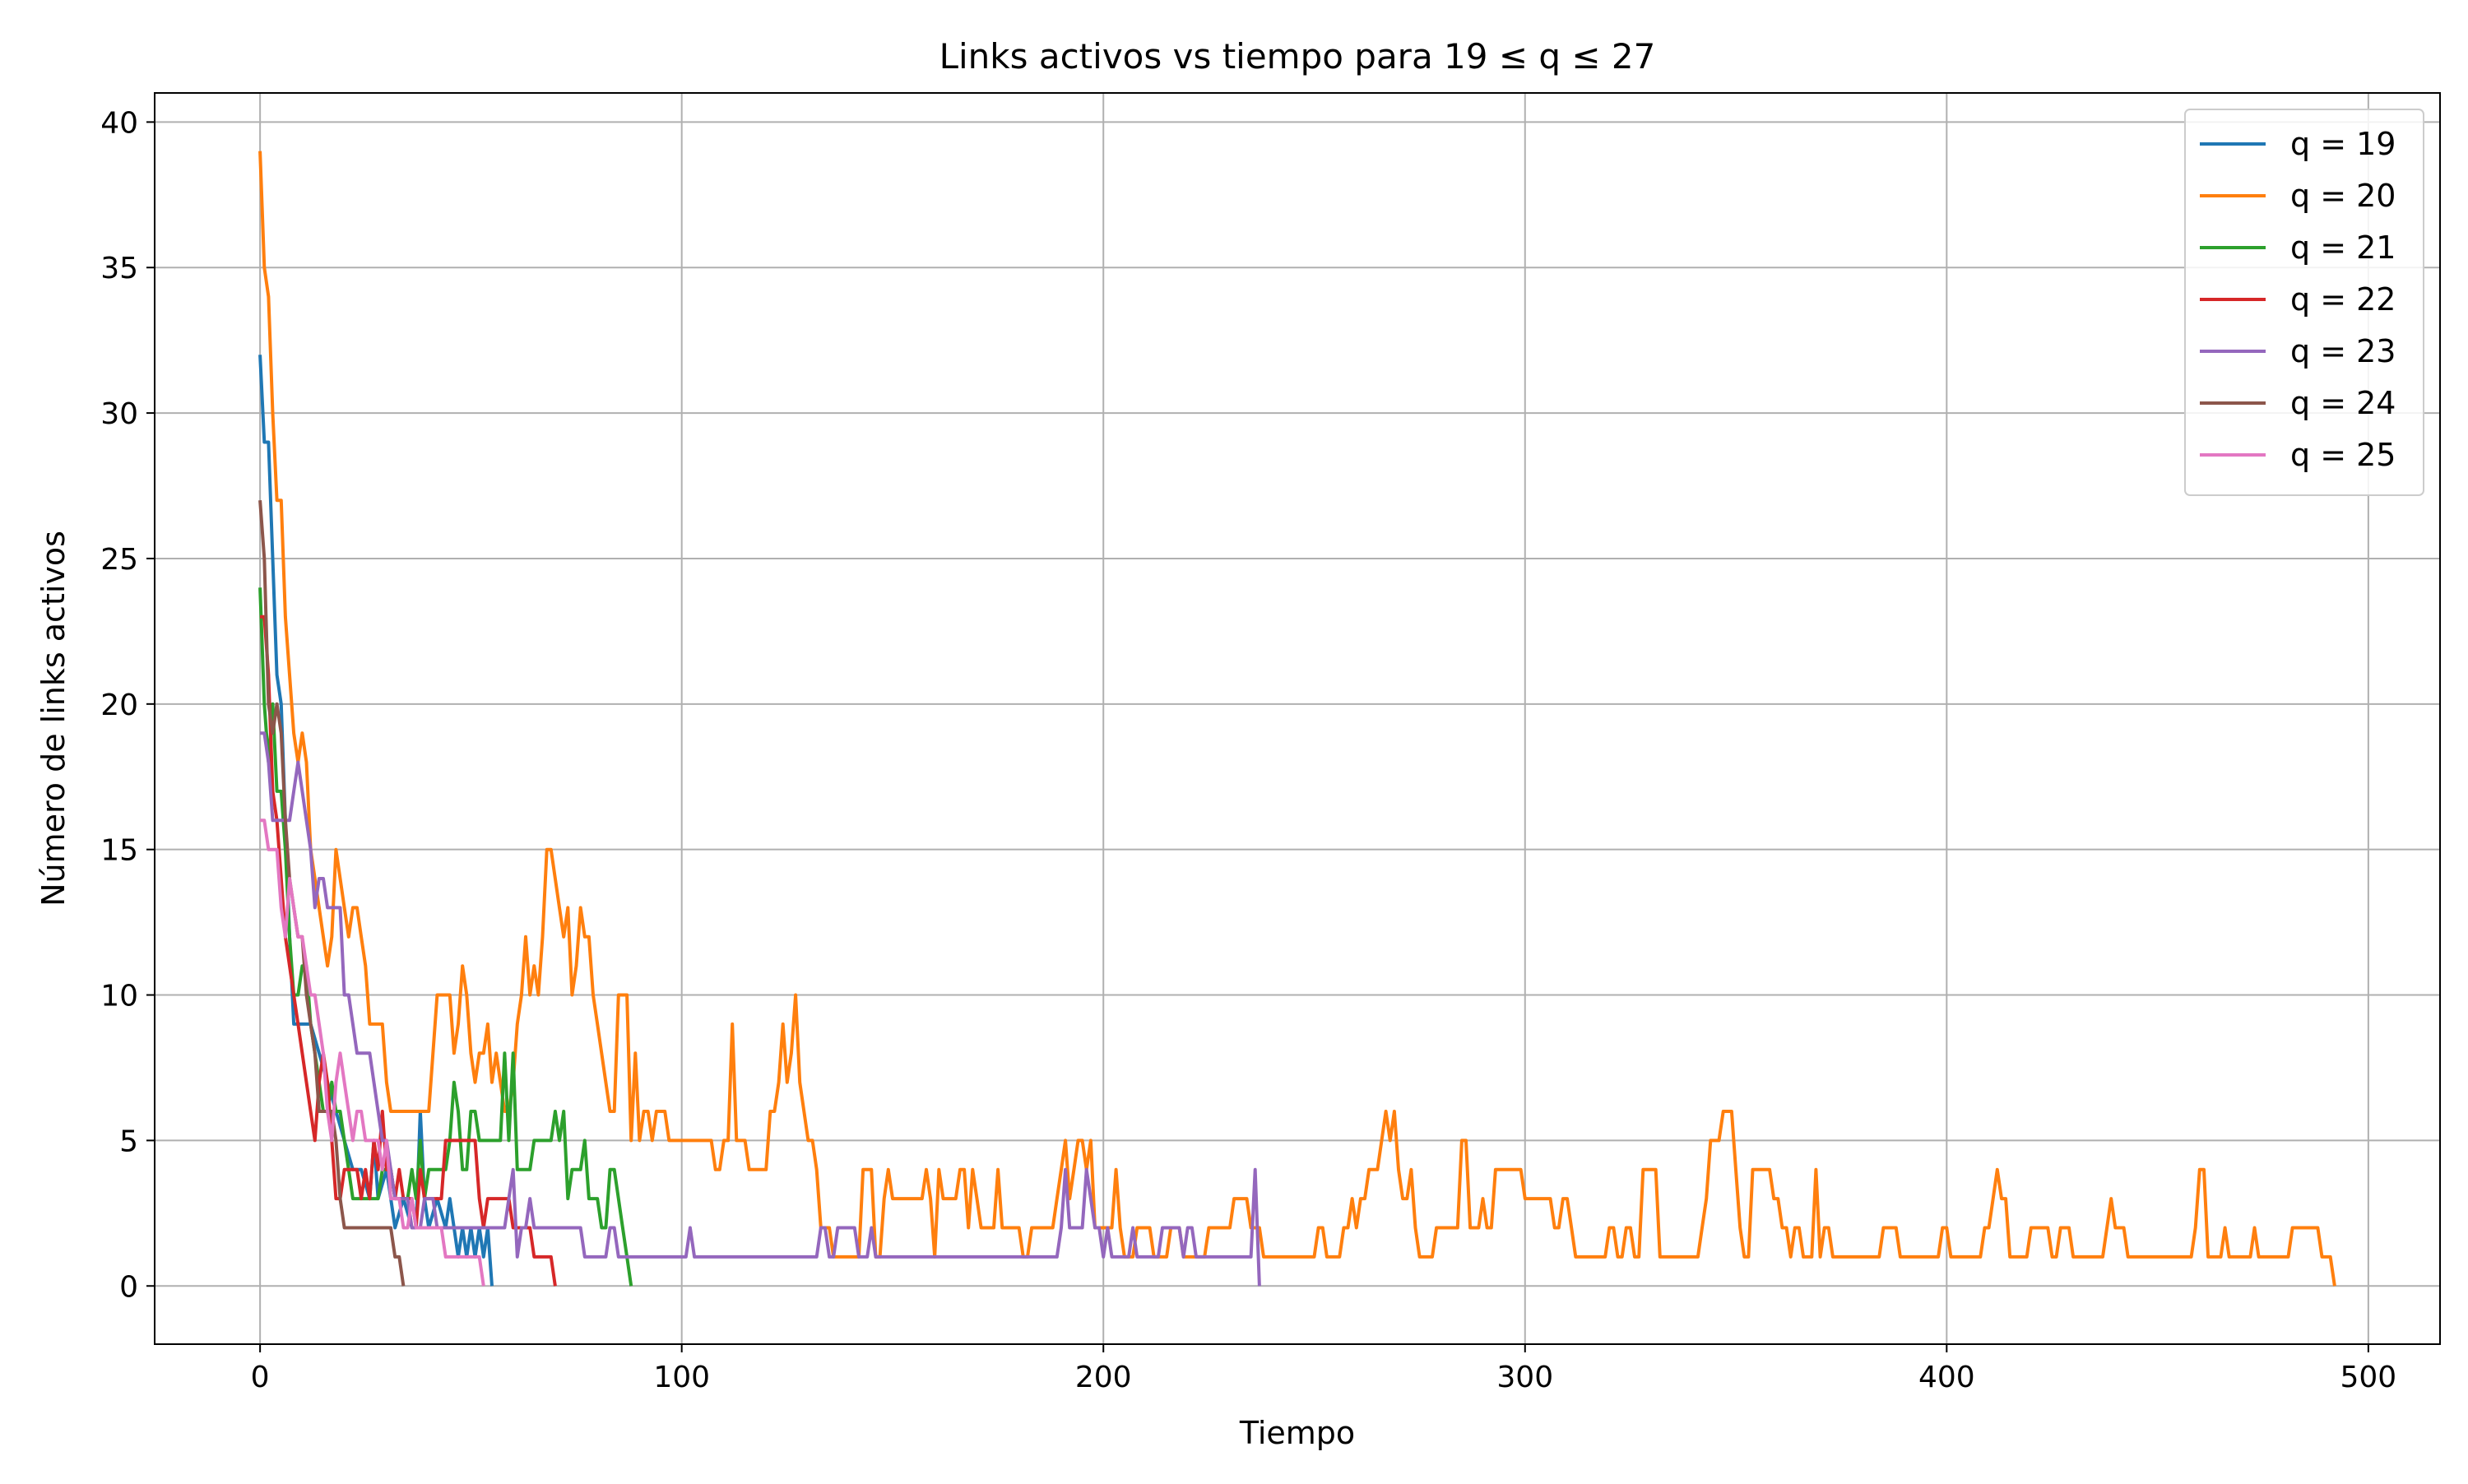  I want to click on y-tick-label: 0, so click(128, 1287).